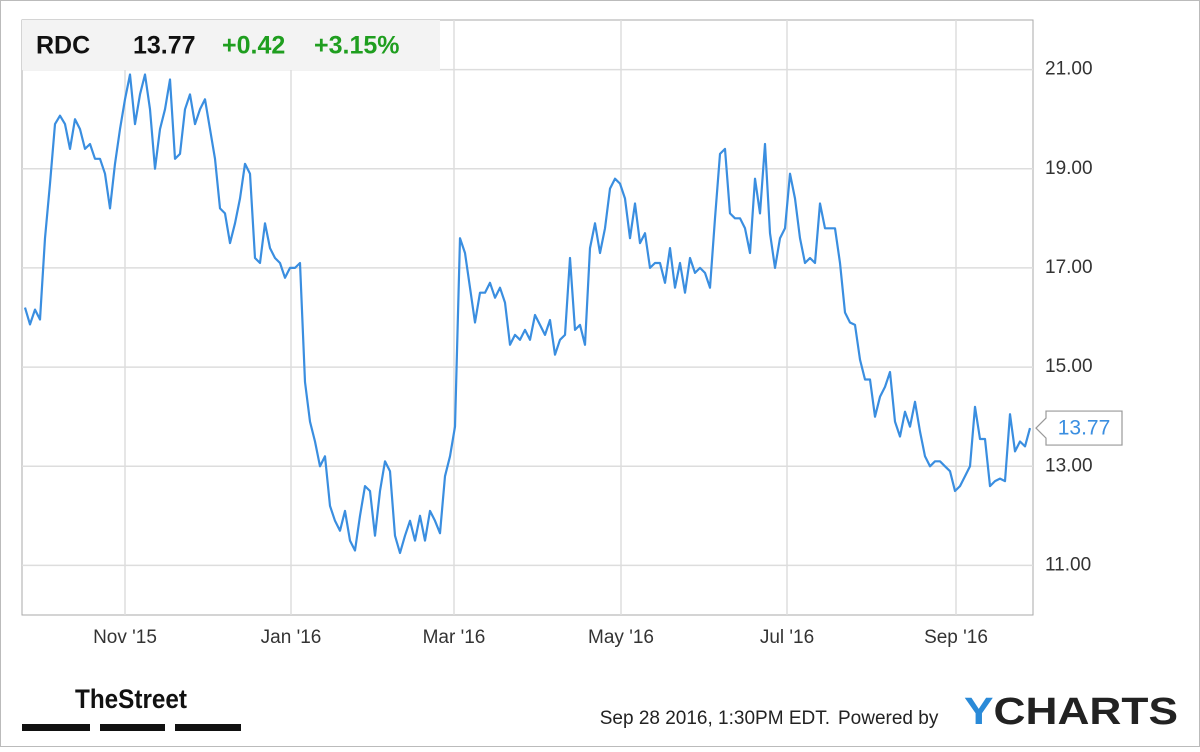 The width and height of the screenshot is (1200, 752). I want to click on timestamp: Sep 28 2016, 1:30PM EDT., so click(715, 718).